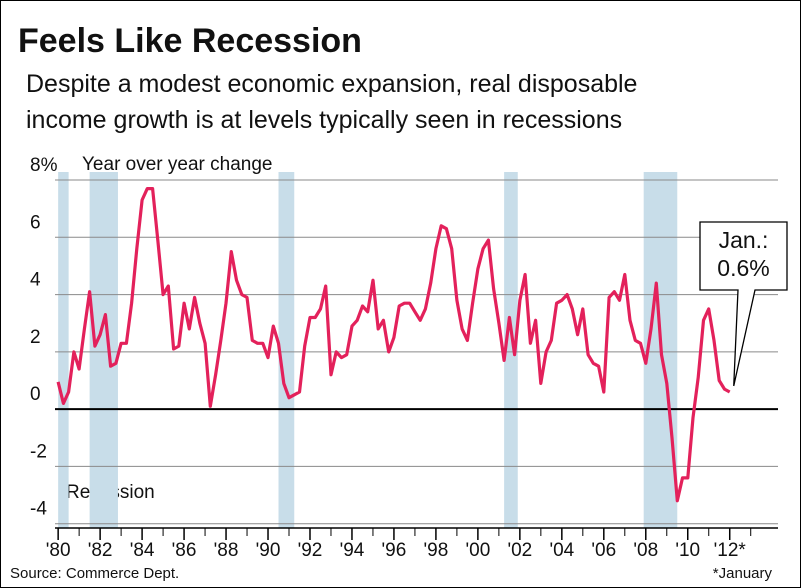 Image resolution: width=801 pixels, height=588 pixels. I want to click on x-tick-label: '06, so click(603, 550).